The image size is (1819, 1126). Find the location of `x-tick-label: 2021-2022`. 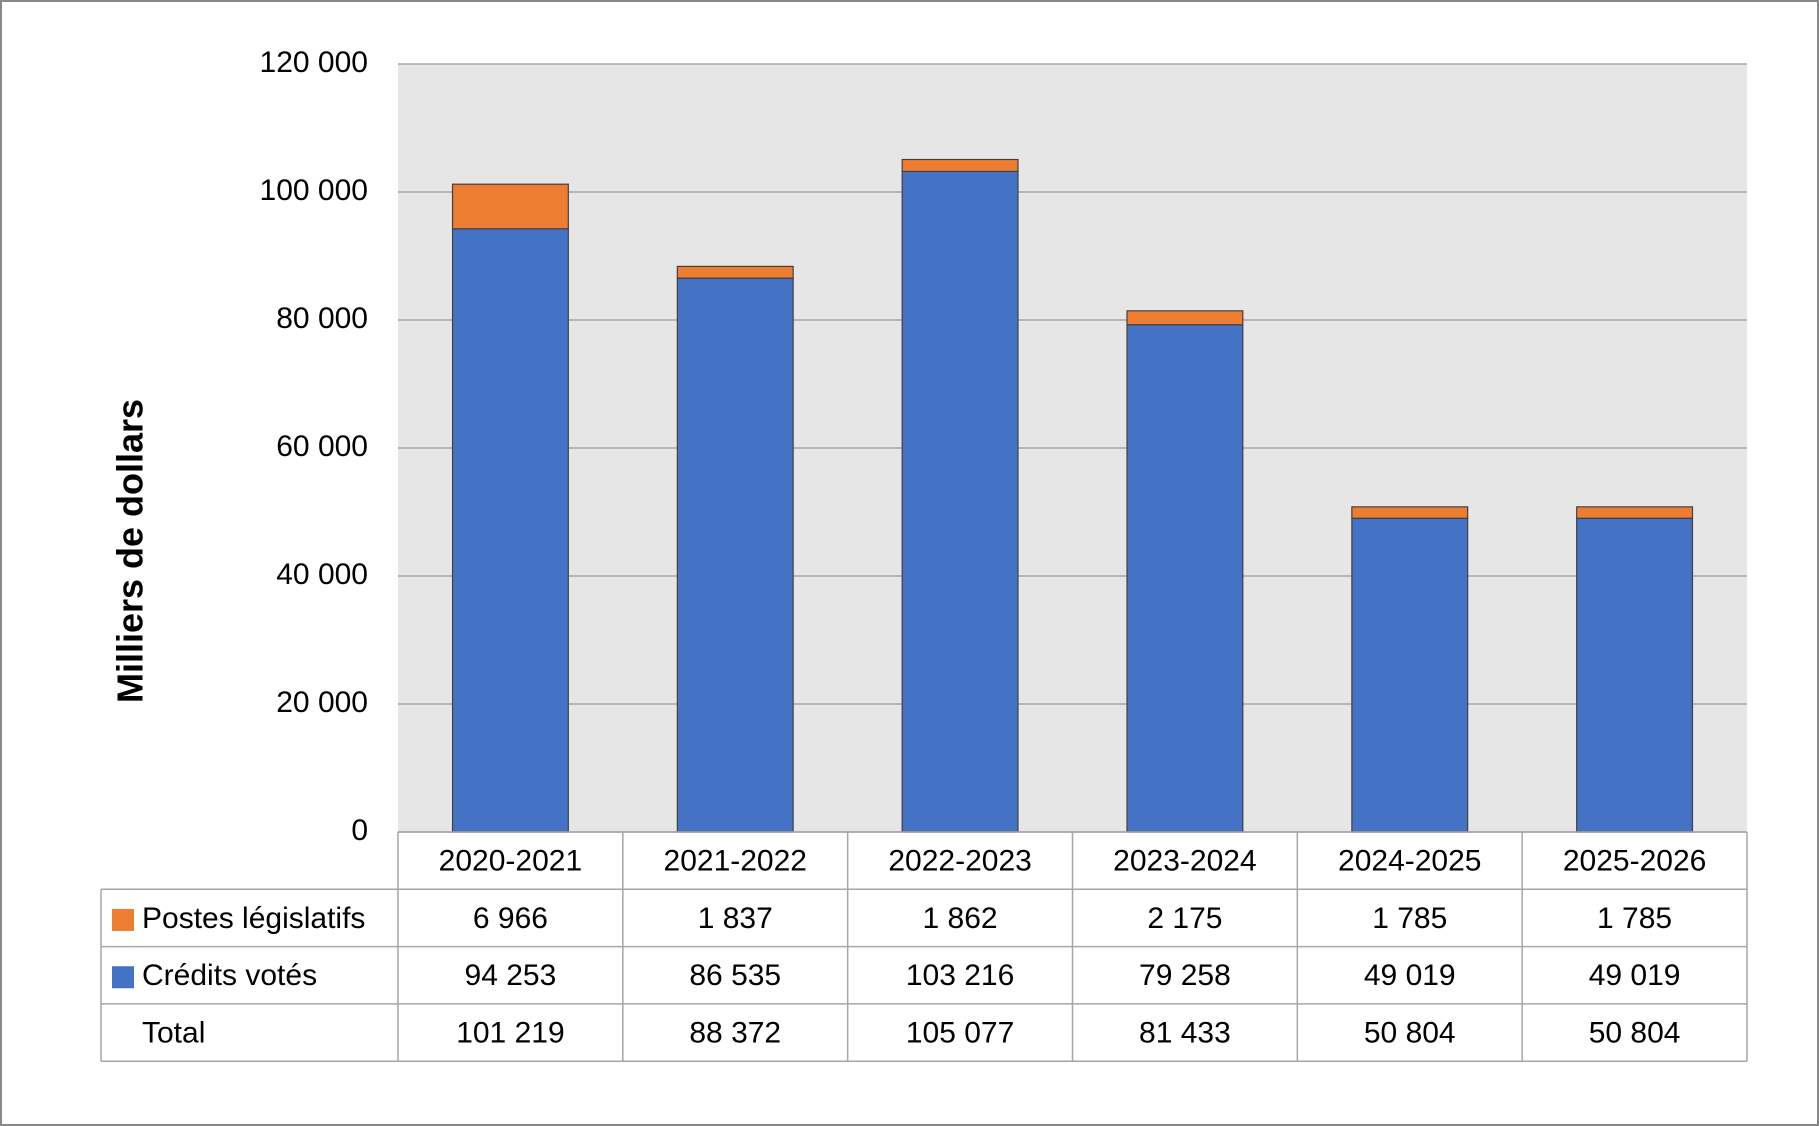

x-tick-label: 2021-2022 is located at coordinates (735, 861).